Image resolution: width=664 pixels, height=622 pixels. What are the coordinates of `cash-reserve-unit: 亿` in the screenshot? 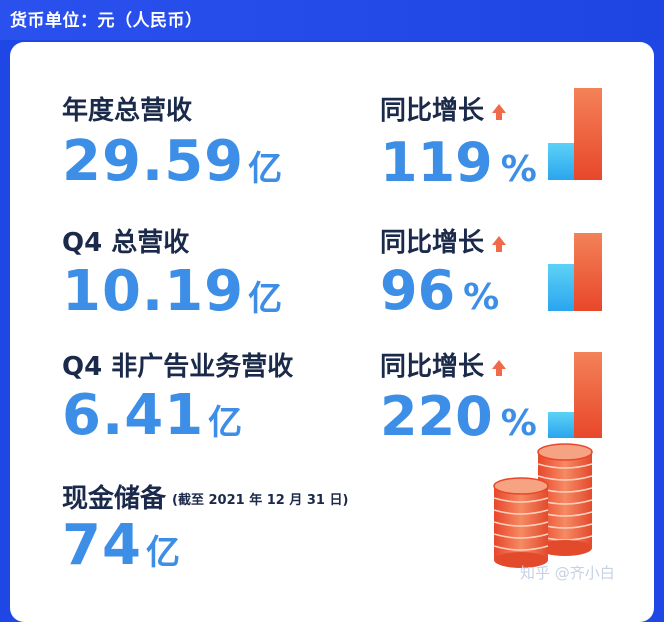 It's located at (163, 553).